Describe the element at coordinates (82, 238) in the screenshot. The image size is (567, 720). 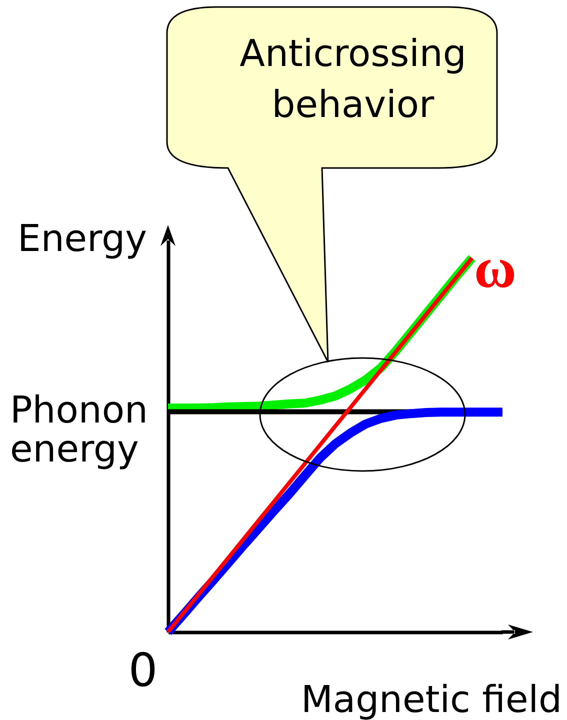
I see `y-axis-title: Energy` at that location.